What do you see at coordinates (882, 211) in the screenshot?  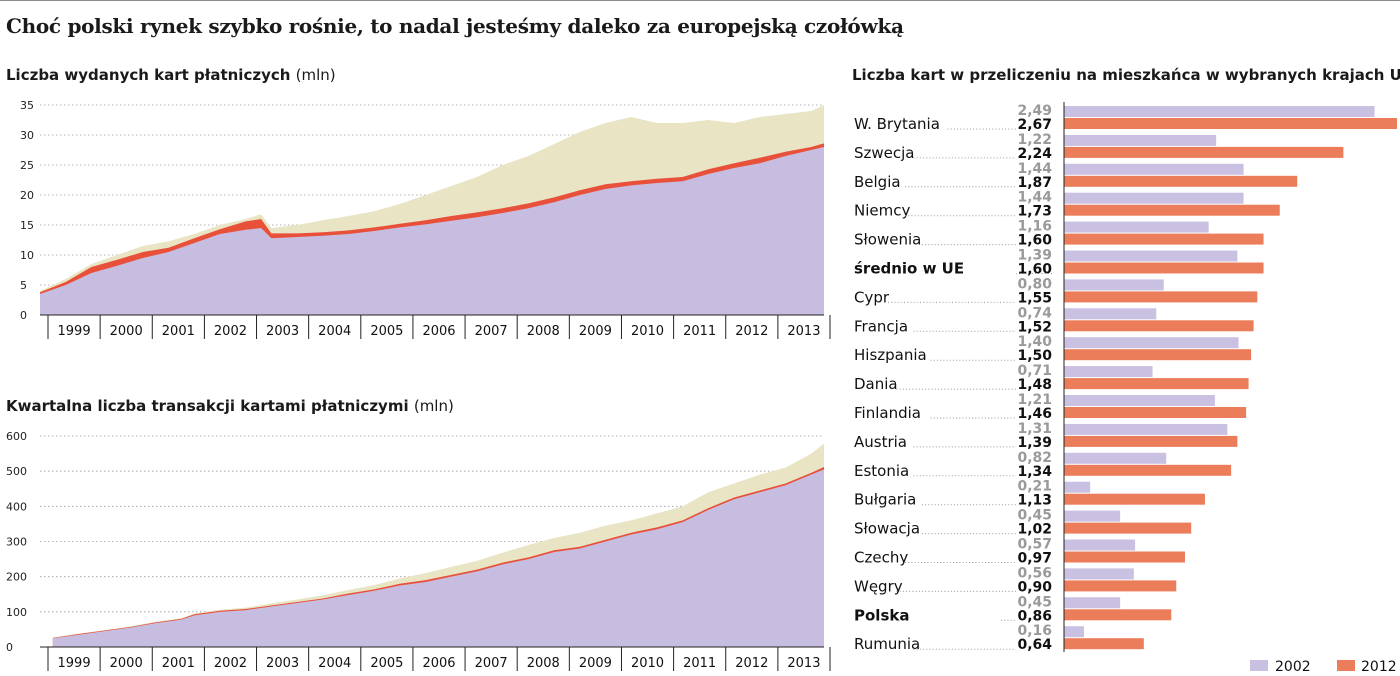 I see `country-label: Niemcy` at bounding box center [882, 211].